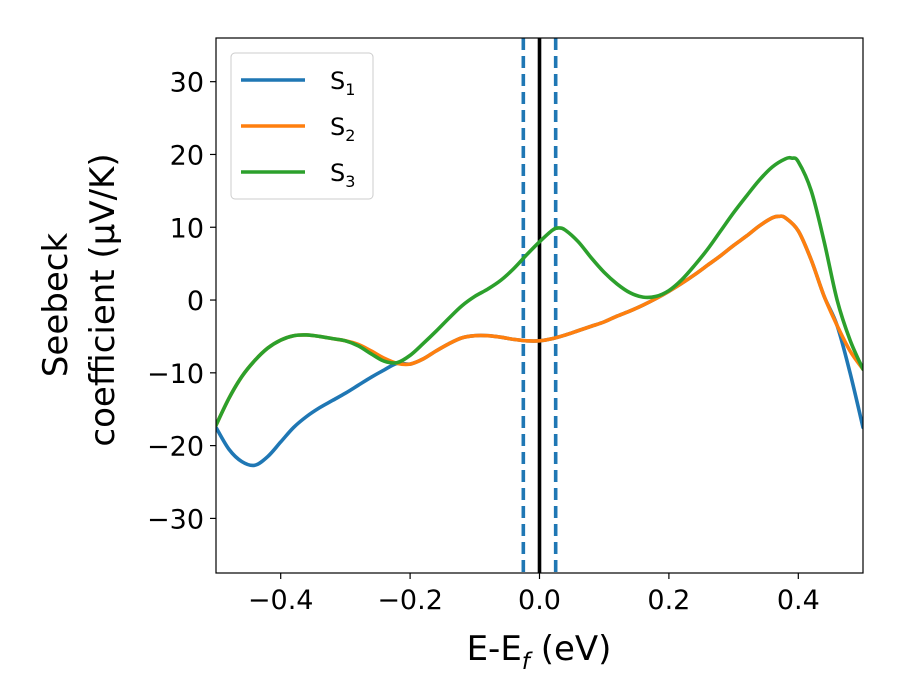 The image size is (900, 700). I want to click on x-tick-label: −0.2, so click(410, 600).